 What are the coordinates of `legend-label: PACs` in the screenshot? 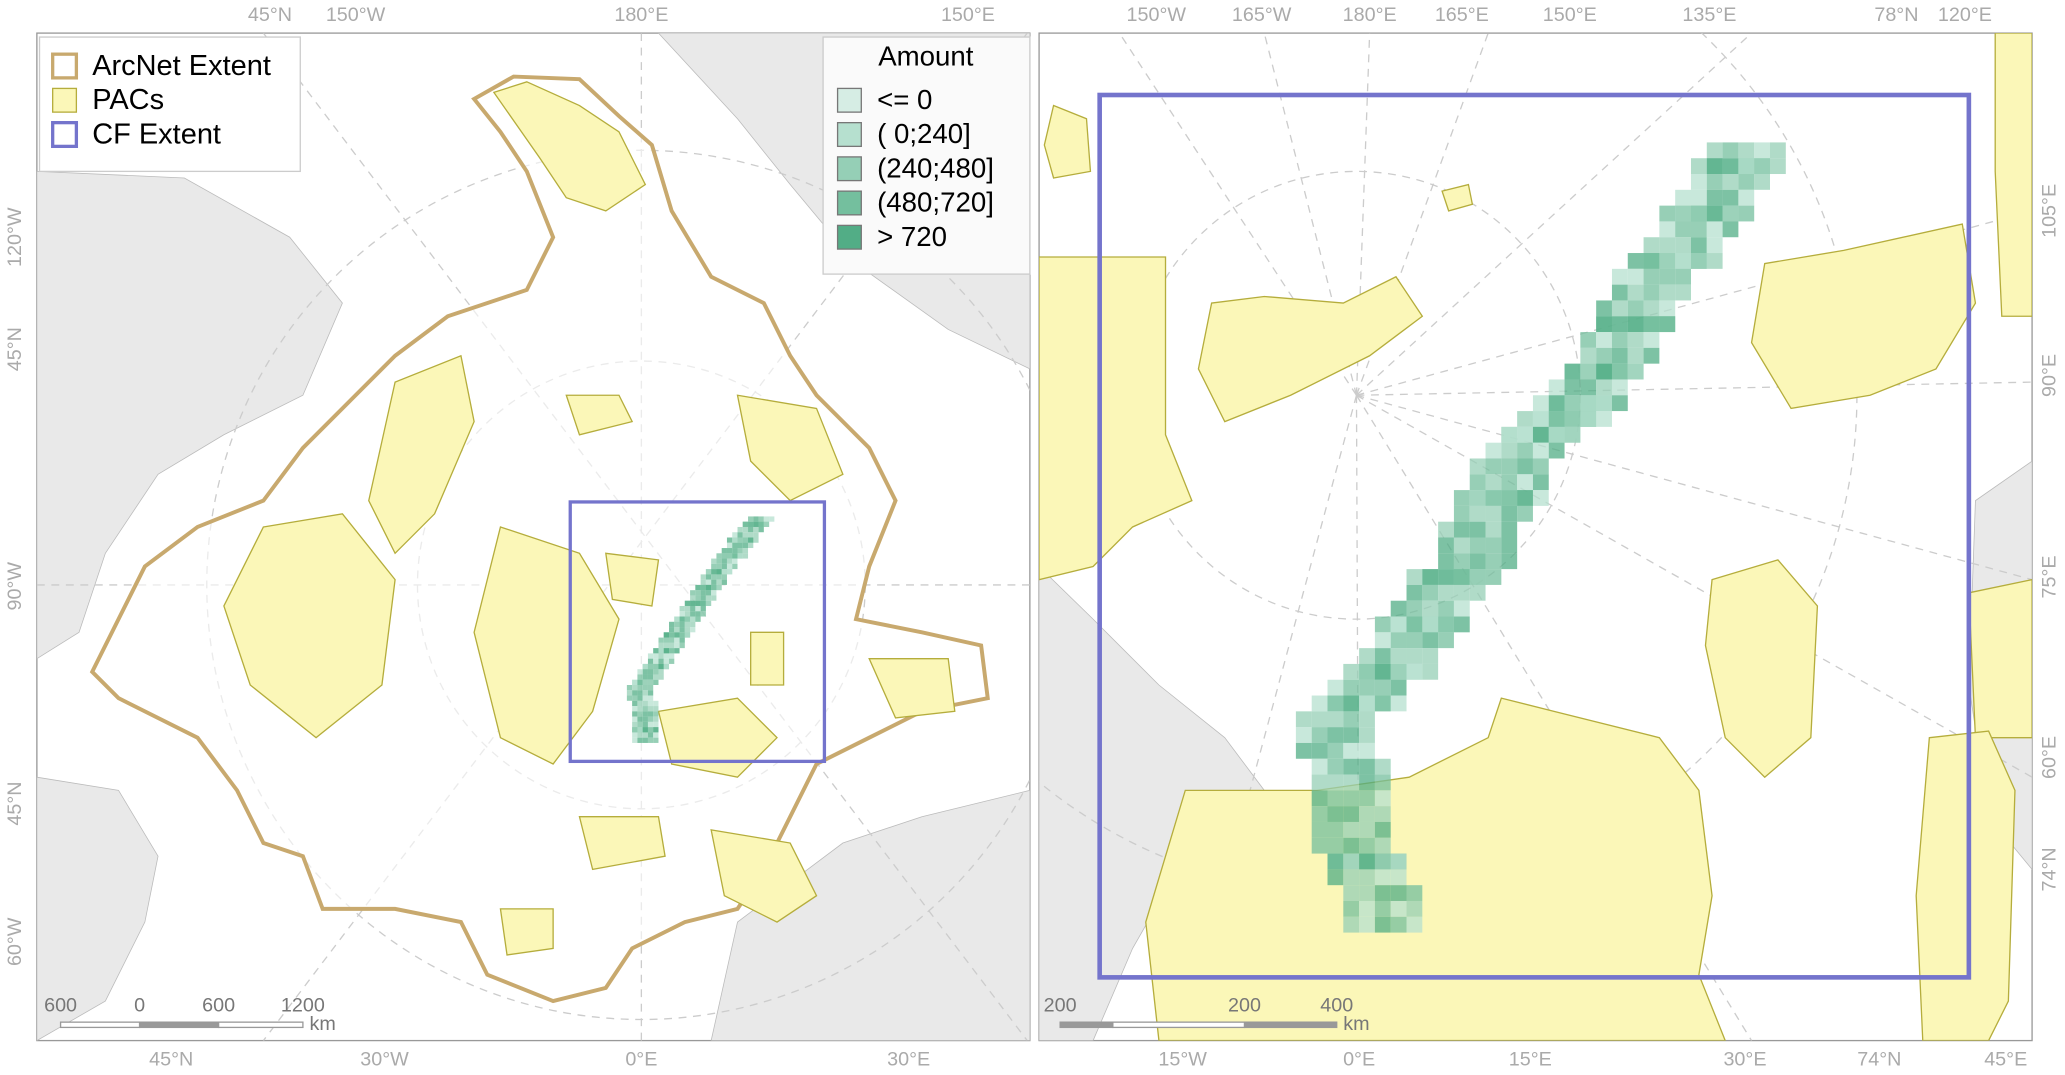 It's located at (128, 100).